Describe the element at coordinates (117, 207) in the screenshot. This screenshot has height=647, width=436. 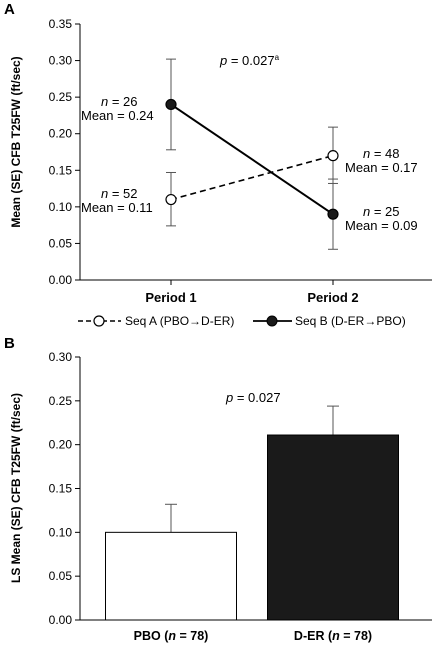
I see `annotation-mean: Mean = 0.11` at that location.